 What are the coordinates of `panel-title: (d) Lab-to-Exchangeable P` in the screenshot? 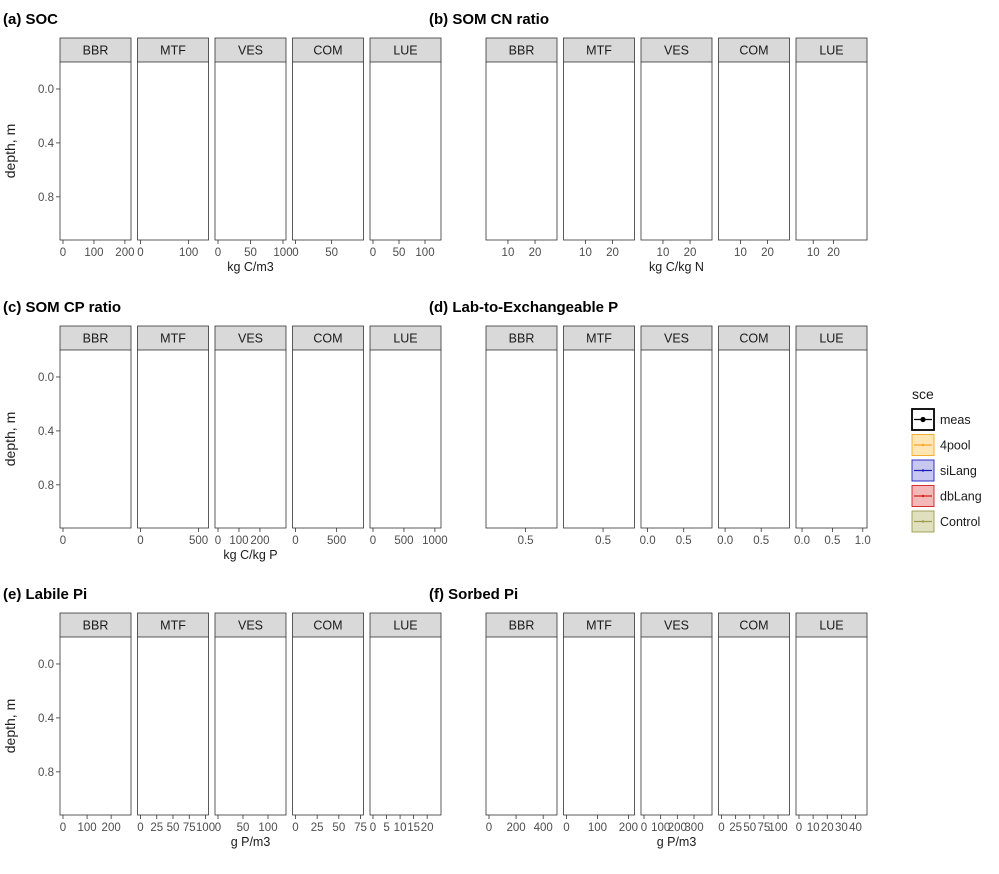 It's located at (523, 307).